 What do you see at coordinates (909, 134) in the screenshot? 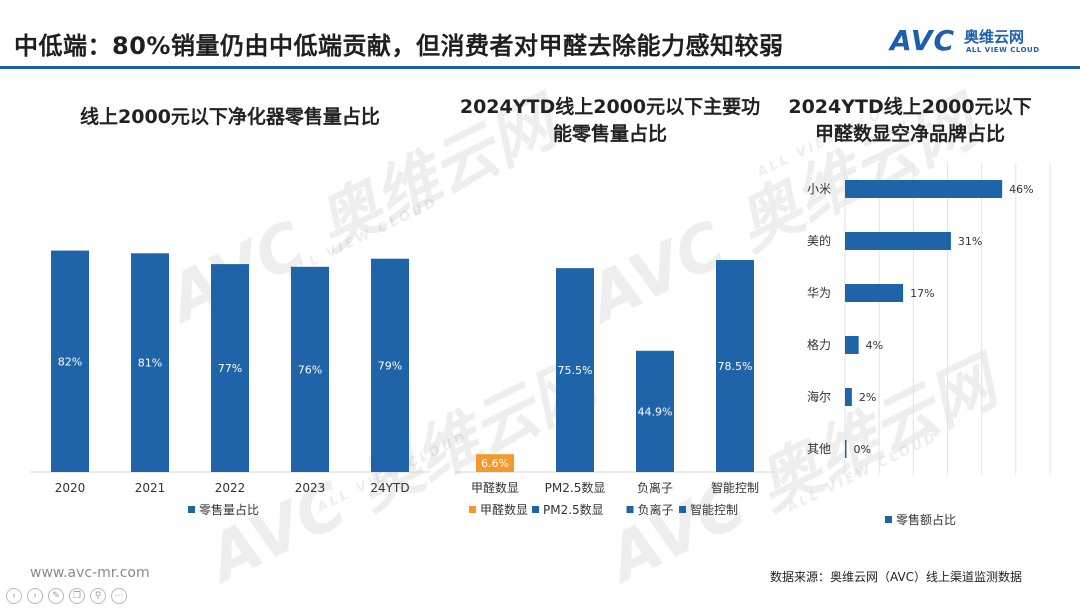
I see `chart3-title-line2: 甲醛数显空净品牌占比` at bounding box center [909, 134].